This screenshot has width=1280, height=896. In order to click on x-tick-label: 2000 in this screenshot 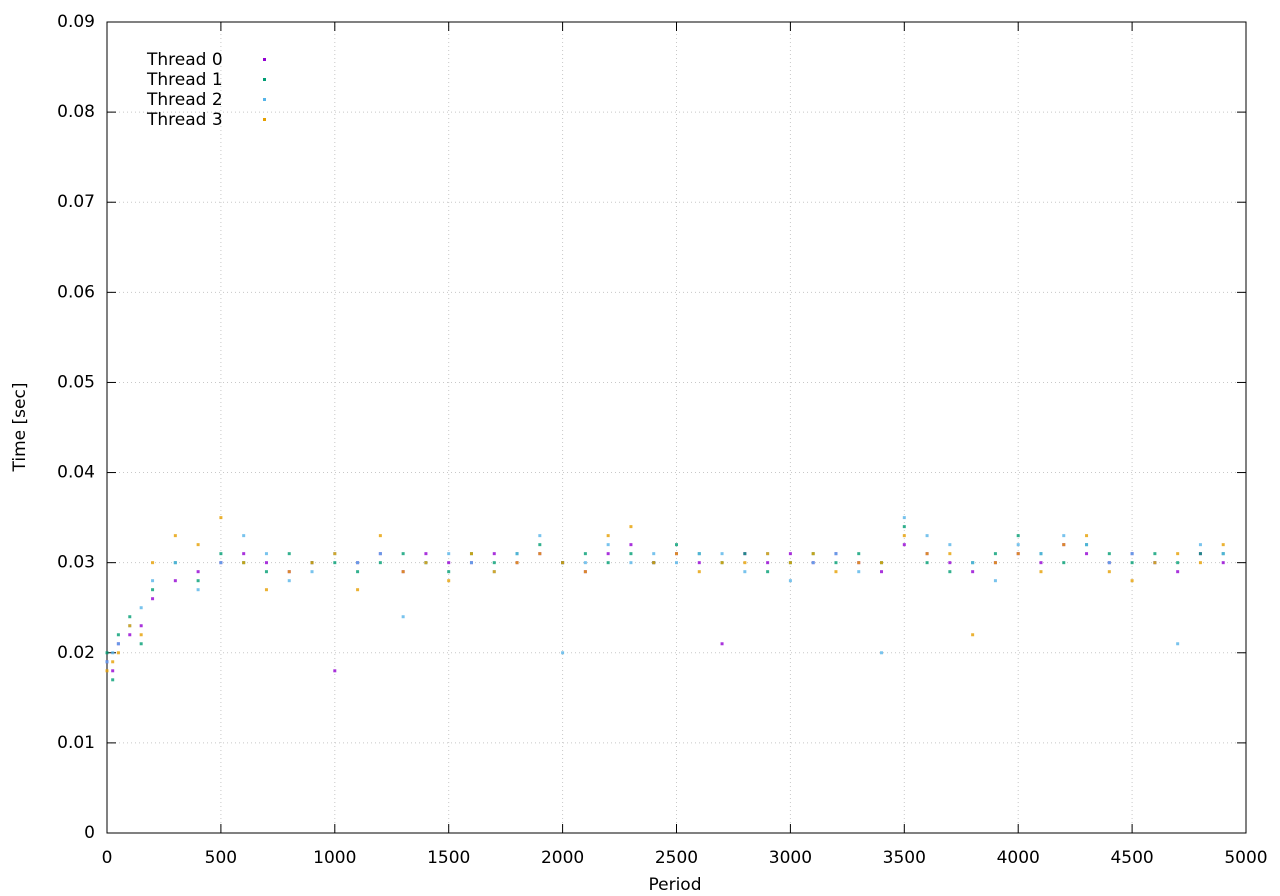, I will do `click(562, 858)`.